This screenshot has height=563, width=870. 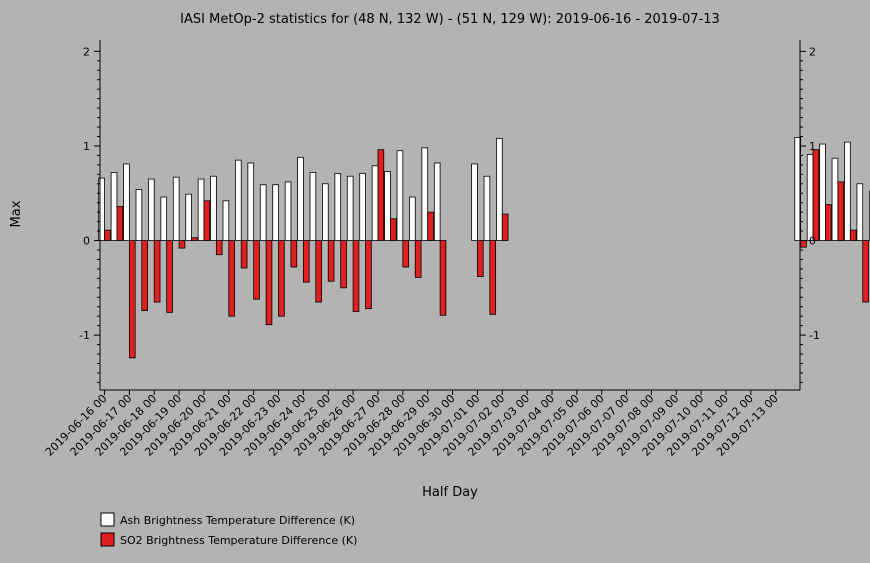 What do you see at coordinates (86, 241) in the screenshot?
I see `y-tick-label-left: 0` at bounding box center [86, 241].